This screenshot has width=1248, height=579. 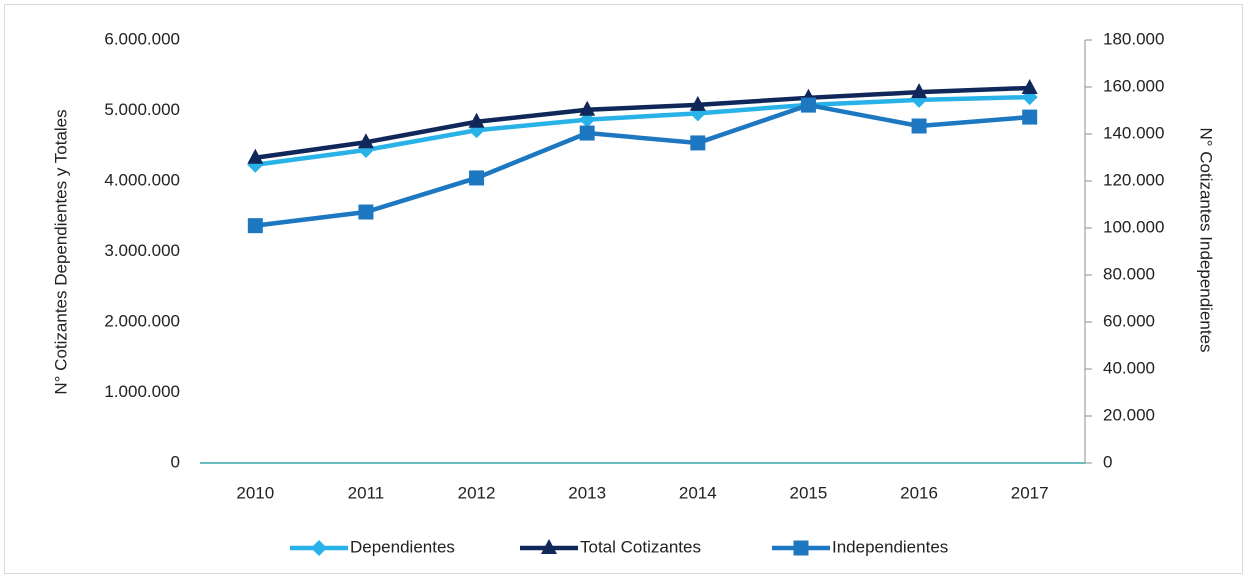 What do you see at coordinates (175, 461) in the screenshot?
I see `y-tick-label: 0` at bounding box center [175, 461].